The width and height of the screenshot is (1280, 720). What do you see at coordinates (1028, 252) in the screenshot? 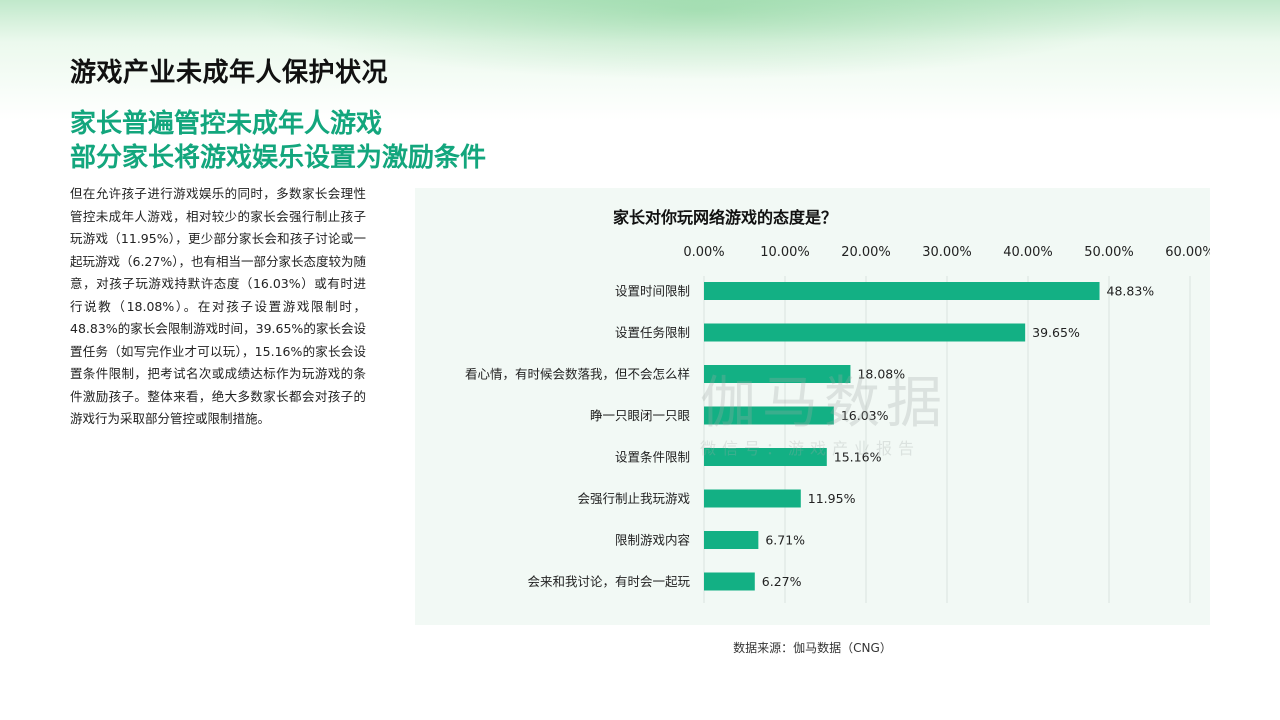
I see `x-tick-label: 40.00%` at bounding box center [1028, 252].